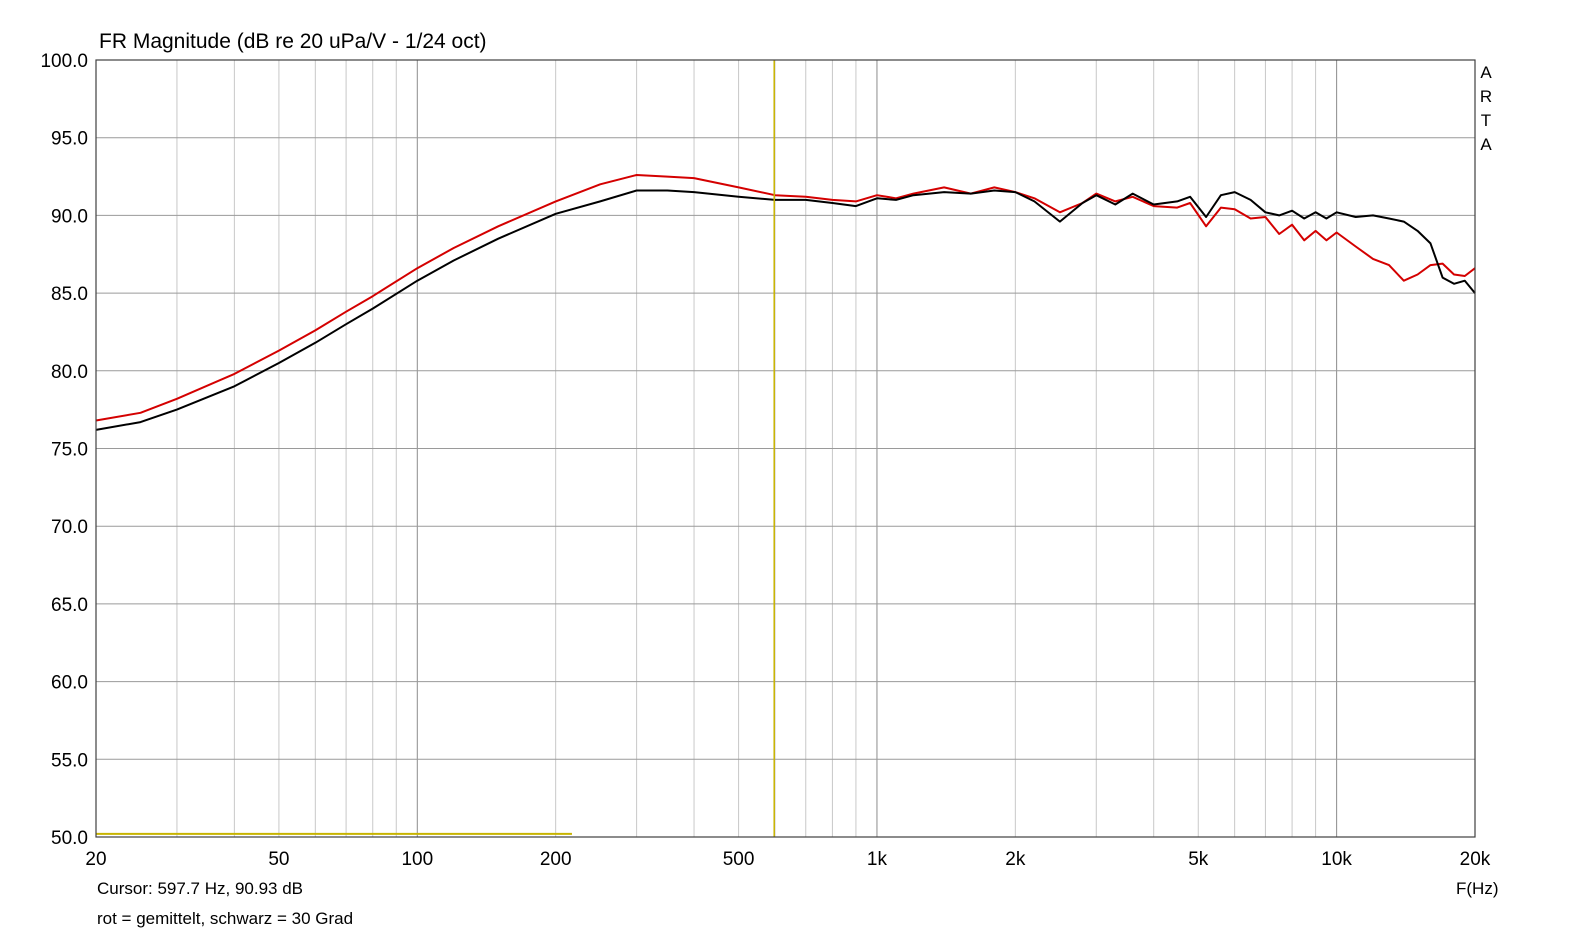 This screenshot has height=948, width=1593. I want to click on cursor-readout: Cursor: 597.7 Hz, 90.93 dB, so click(200, 888).